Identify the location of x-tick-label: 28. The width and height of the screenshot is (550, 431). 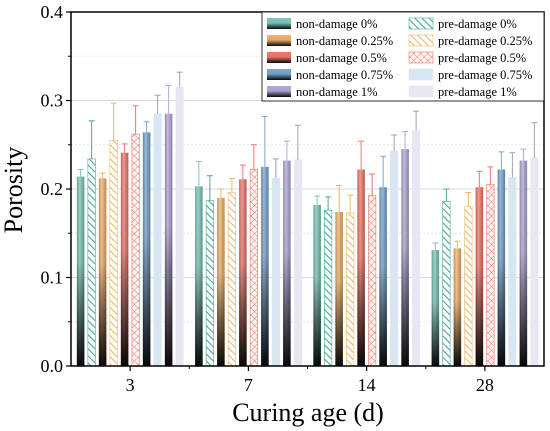
(485, 385).